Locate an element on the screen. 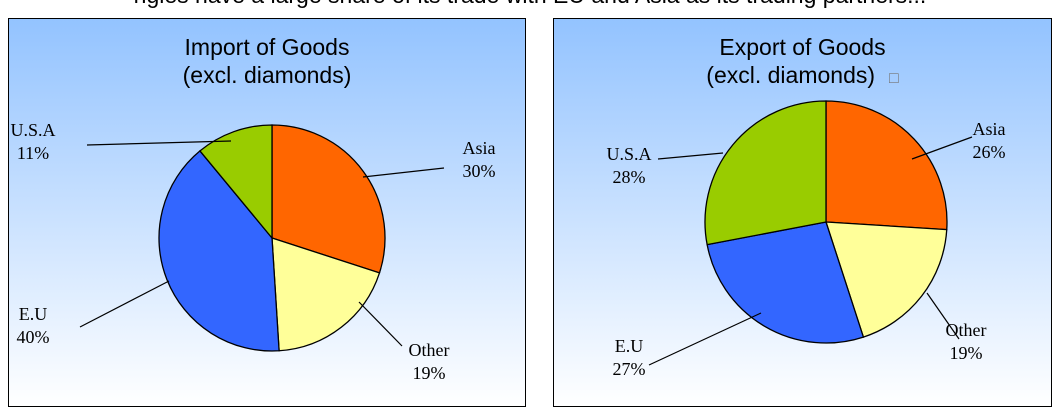 This screenshot has height=408, width=1060. export-title-line-1: Export of Goods is located at coordinates (802, 47).